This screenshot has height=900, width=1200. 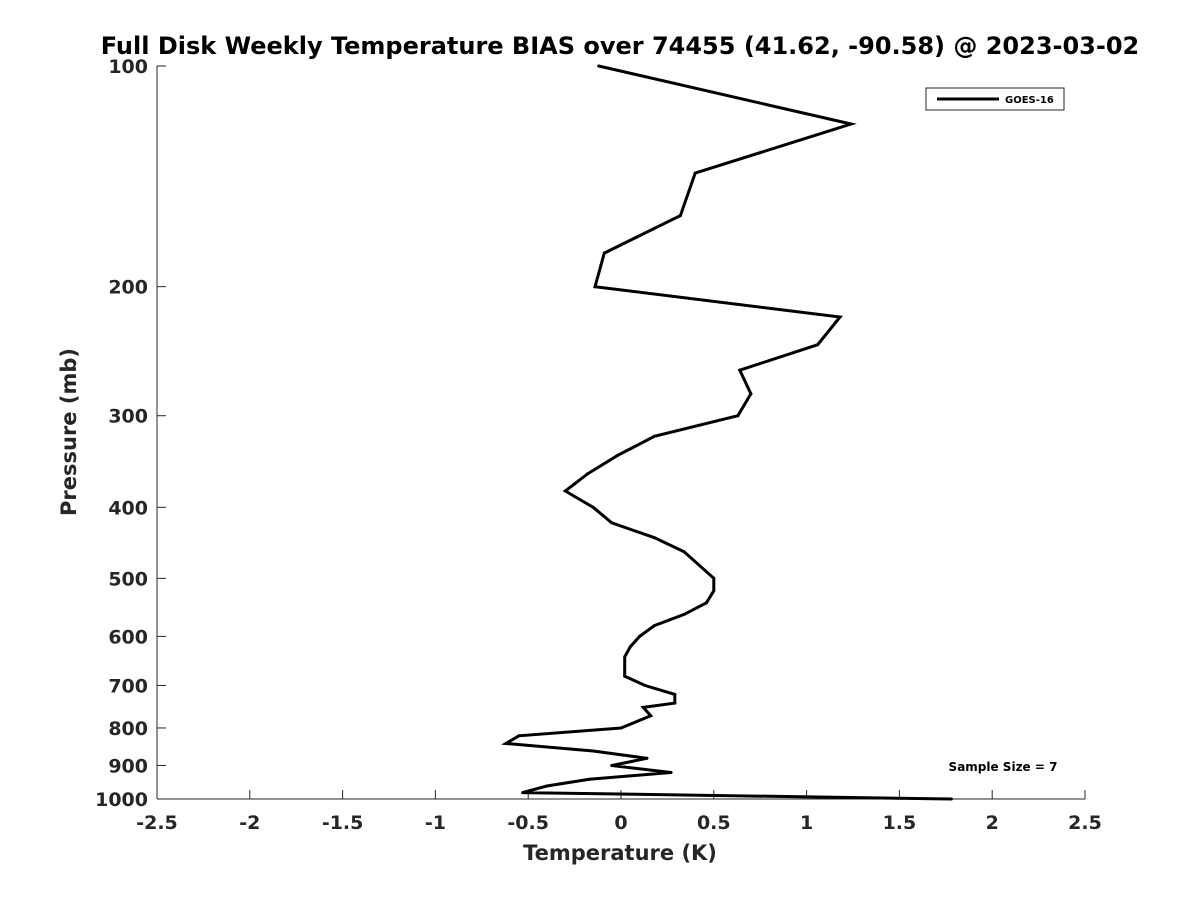 I want to click on x-tick-label: -2, so click(x=249, y=823).